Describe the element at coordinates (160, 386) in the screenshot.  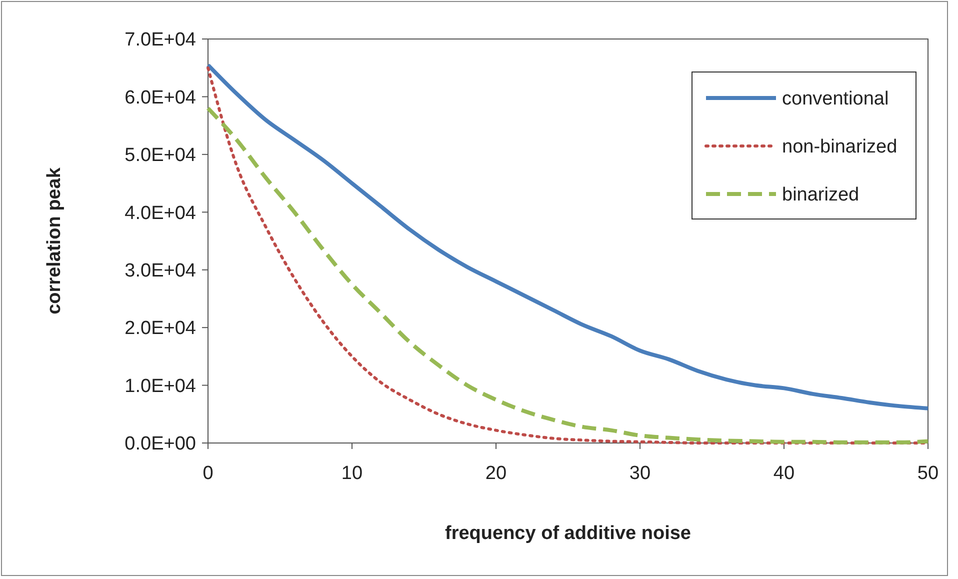
I see `y-tick-label: 1.0E+04` at that location.